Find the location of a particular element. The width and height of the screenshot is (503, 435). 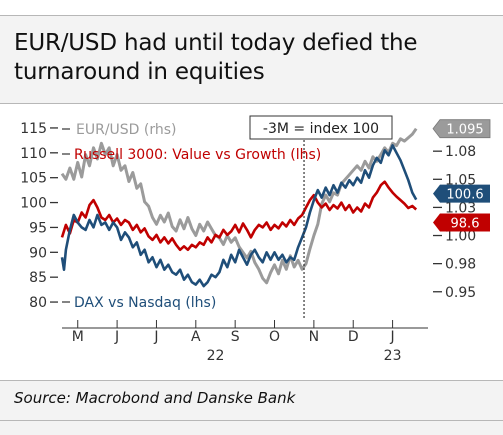

right-axis: 0.95 0.98 1.00 1.03 1.05 1.08 is located at coordinates (454, 222).